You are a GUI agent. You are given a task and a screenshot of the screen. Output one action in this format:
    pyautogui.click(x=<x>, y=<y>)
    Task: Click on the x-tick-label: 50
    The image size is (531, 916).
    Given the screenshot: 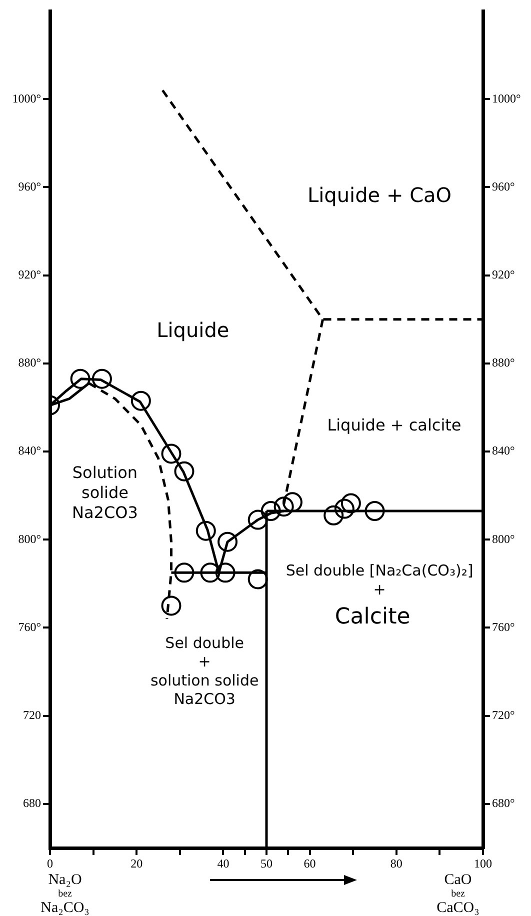 What is the action you would take?
    pyautogui.click(x=266, y=863)
    